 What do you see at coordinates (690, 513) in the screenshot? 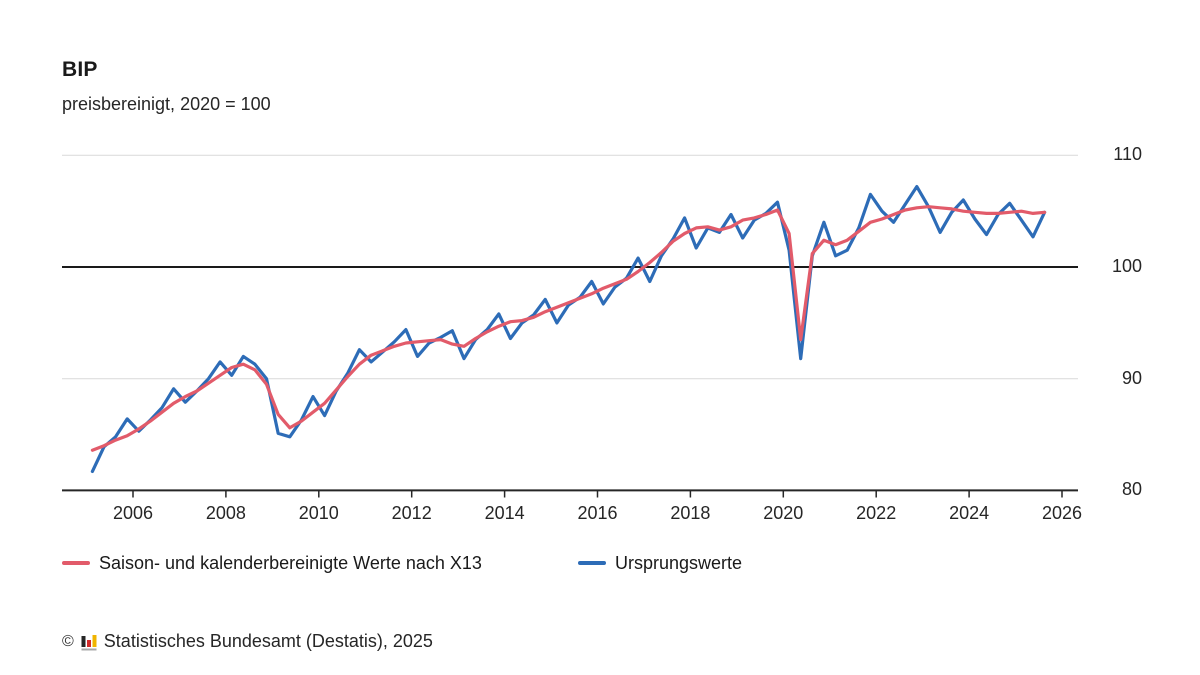
I see `x-tick-label: 2018` at bounding box center [690, 513].